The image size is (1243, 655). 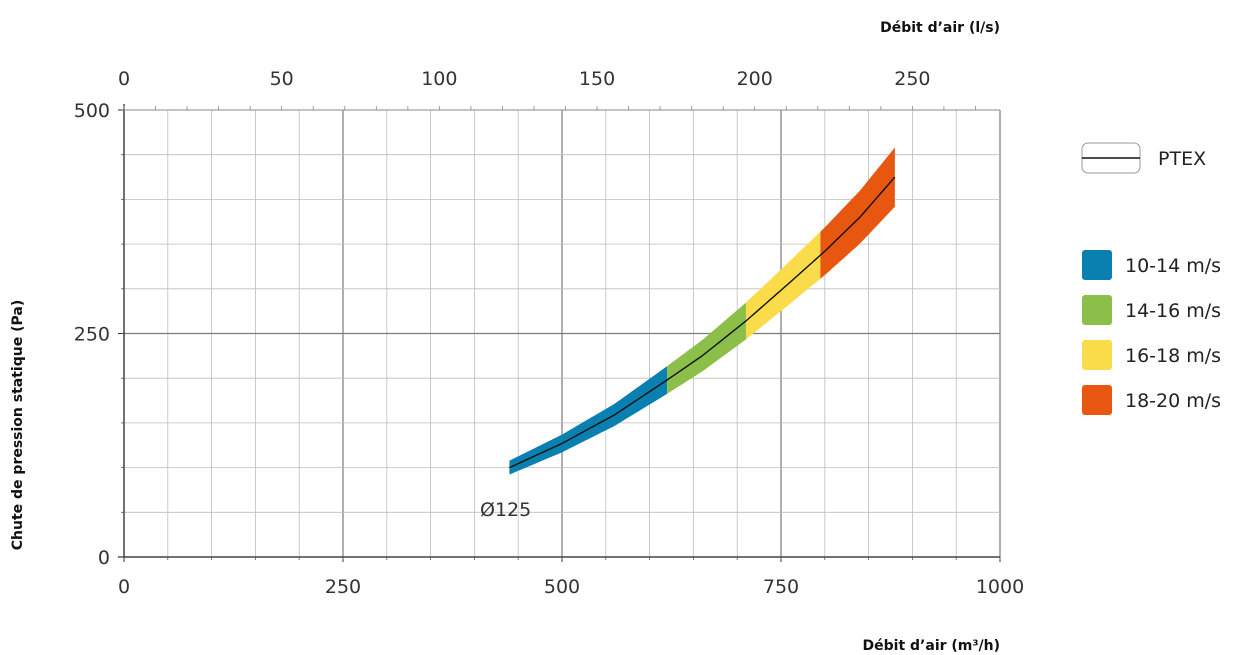 I want to click on x2-tick-label: 100, so click(x=439, y=79).